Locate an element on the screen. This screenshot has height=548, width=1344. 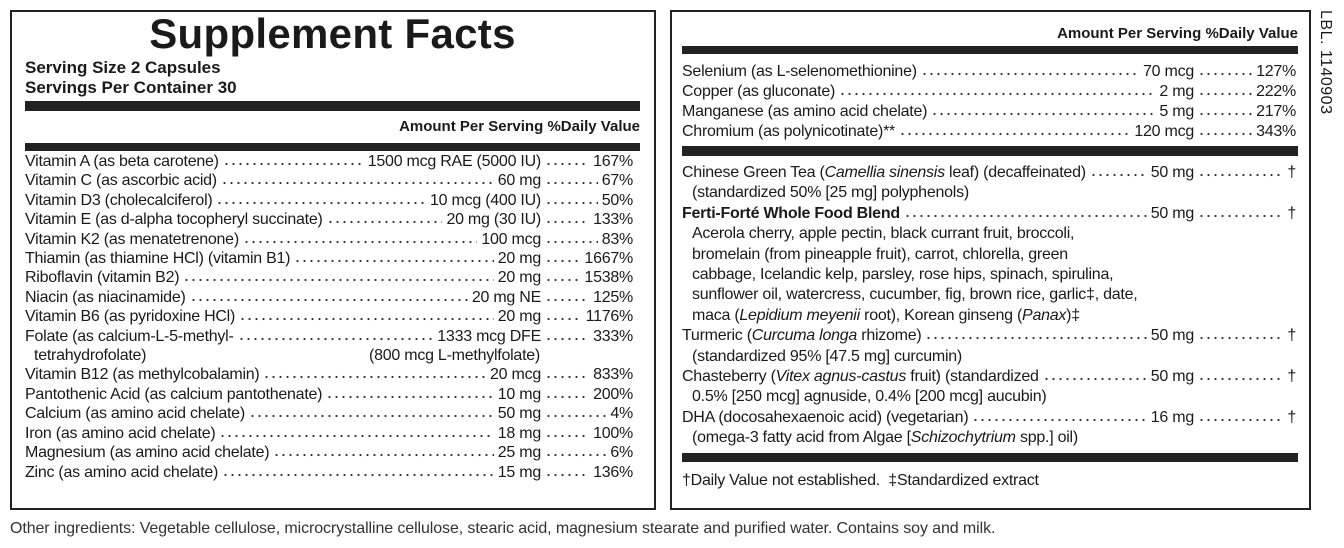
divider is located at coordinates (990, 457).